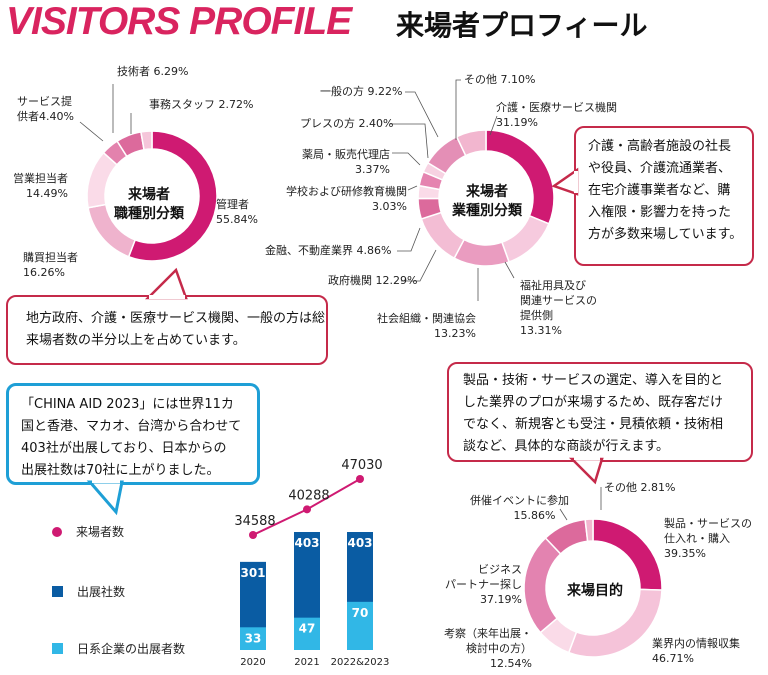  Describe the element at coordinates (237, 212) in the screenshot. I see `label-manager: 管理者 55.84%` at that location.